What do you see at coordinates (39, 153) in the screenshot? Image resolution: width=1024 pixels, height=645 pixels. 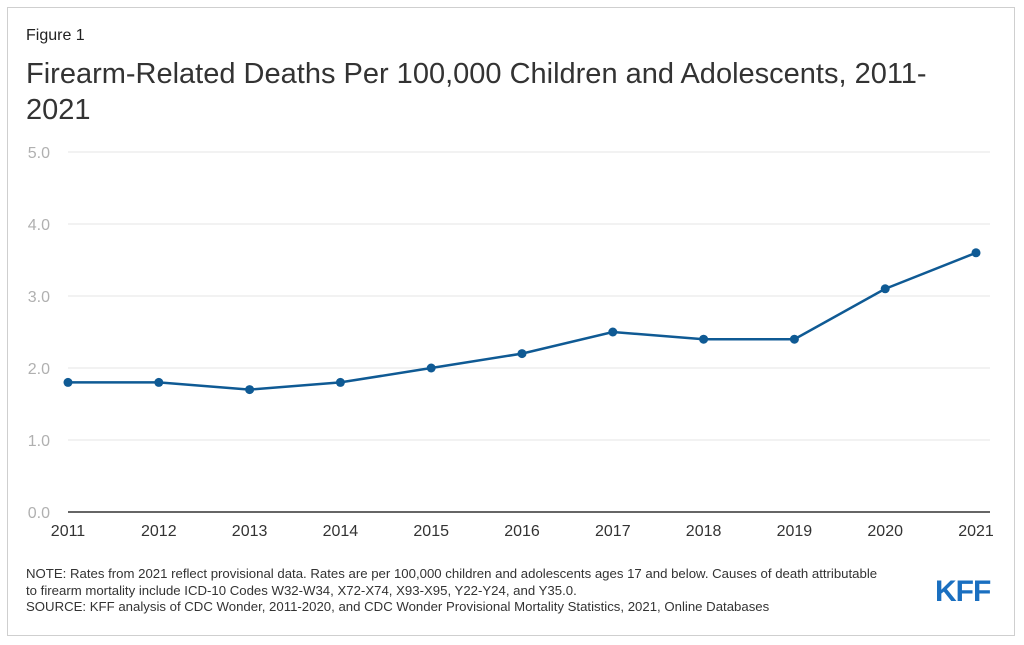 I see `y-tick-label: 5.0` at bounding box center [39, 153].